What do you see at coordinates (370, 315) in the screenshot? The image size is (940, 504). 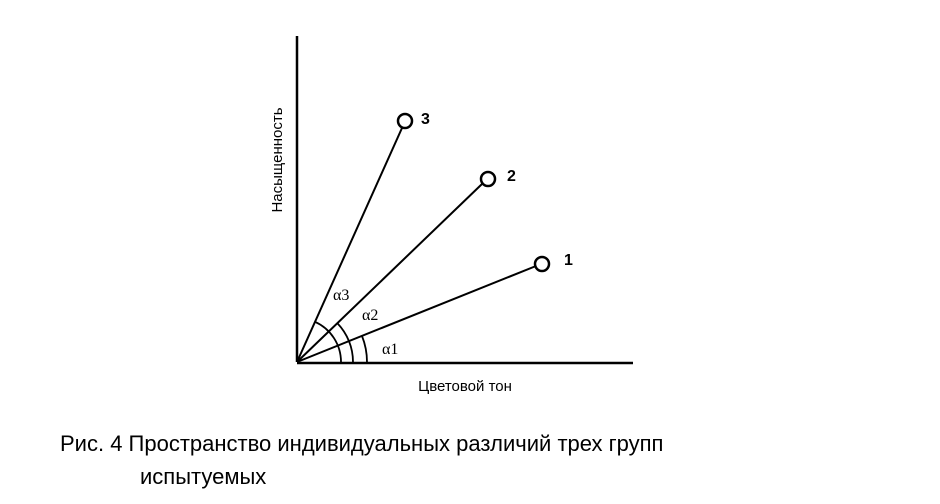 I see `angle-label: α2` at bounding box center [370, 315].